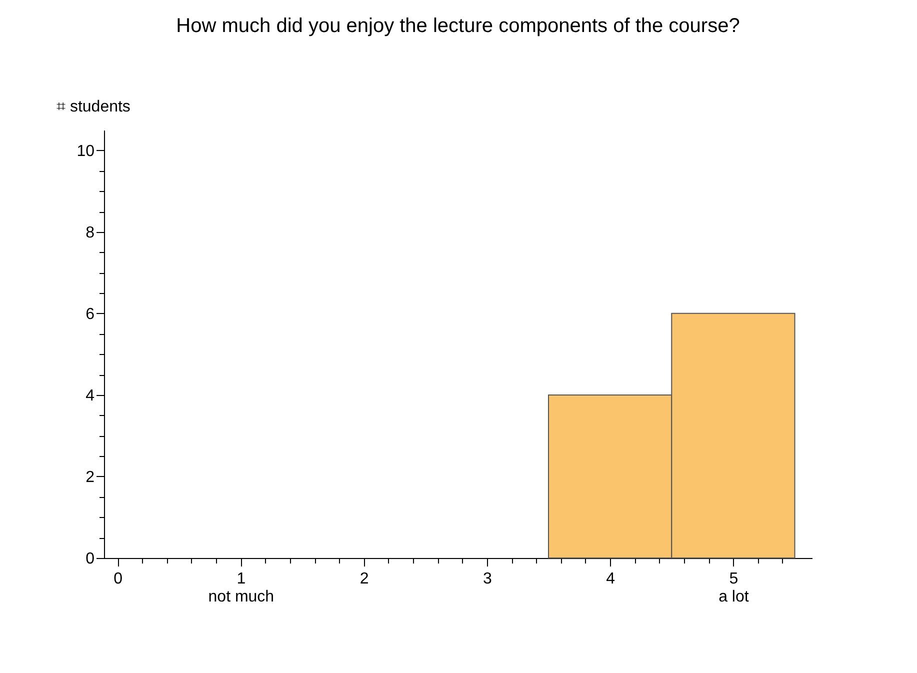 The image size is (917, 673). What do you see at coordinates (90, 395) in the screenshot?
I see `y-tick-label: 4` at bounding box center [90, 395].